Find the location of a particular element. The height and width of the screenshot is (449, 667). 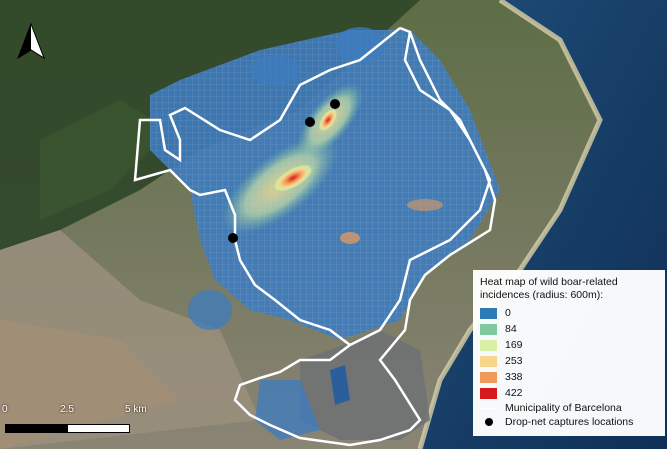

scale-segment-black is located at coordinates (36, 428).